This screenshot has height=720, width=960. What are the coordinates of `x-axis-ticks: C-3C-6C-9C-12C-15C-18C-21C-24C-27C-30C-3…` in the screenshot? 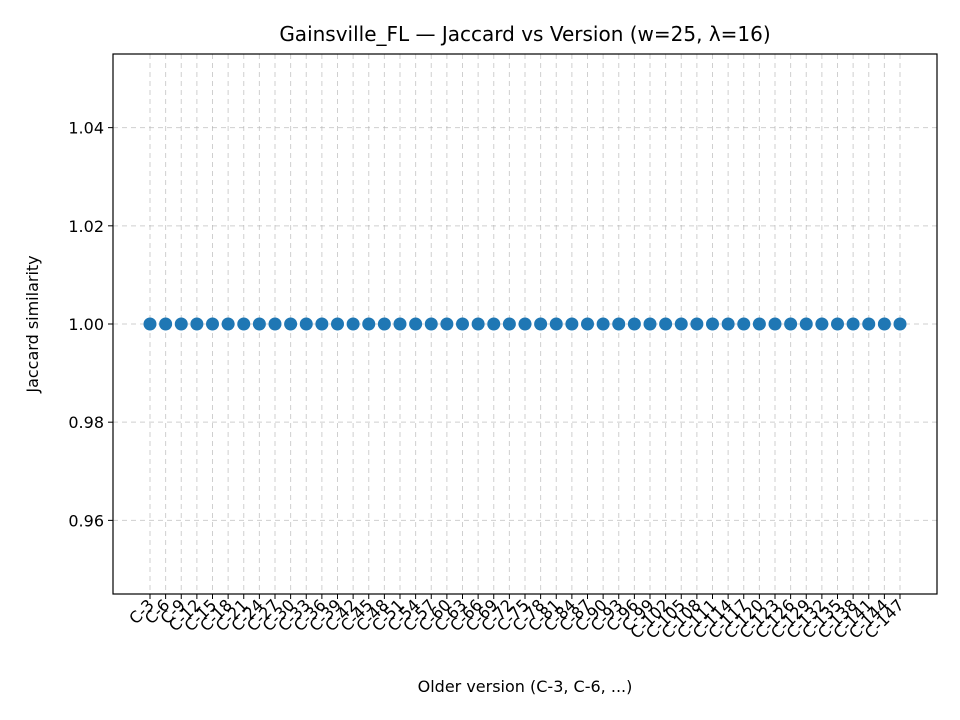 It's located at (516, 618).